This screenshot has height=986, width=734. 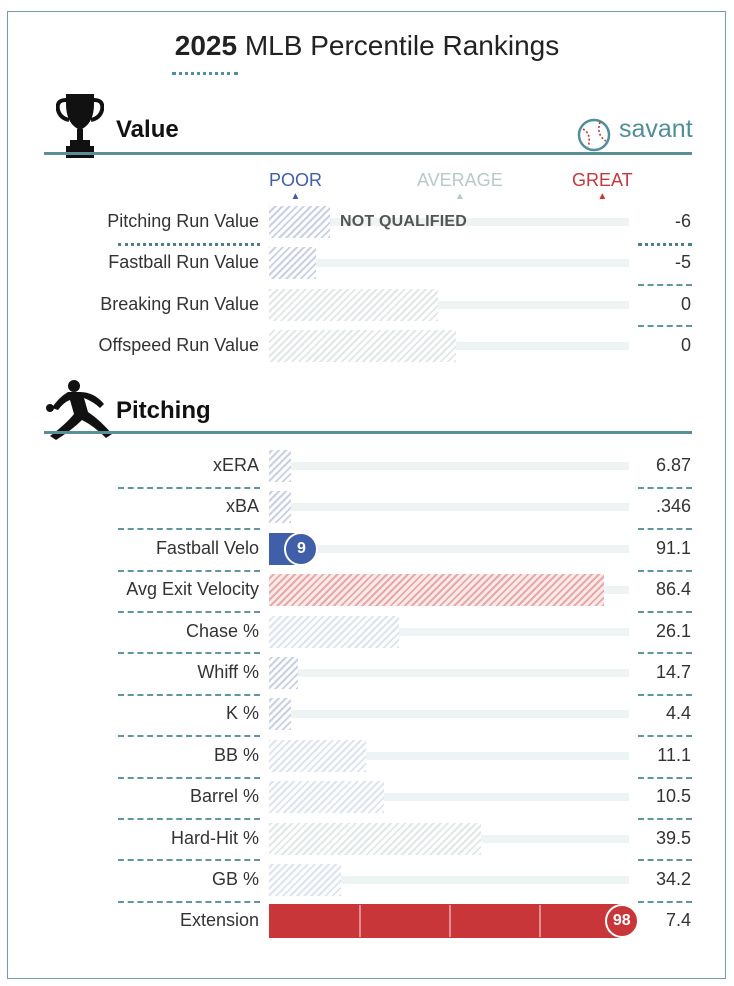 I want to click on metric-value: 39.5, so click(x=673, y=837).